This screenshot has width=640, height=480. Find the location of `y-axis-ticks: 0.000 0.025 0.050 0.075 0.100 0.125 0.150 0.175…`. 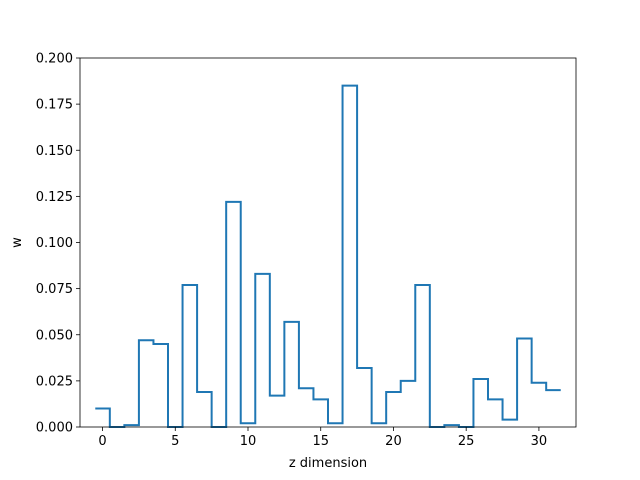

y-axis-ticks: 0.000 0.025 0.050 0.075 0.100 0.125 0.150 0.175… is located at coordinates (58, 244).